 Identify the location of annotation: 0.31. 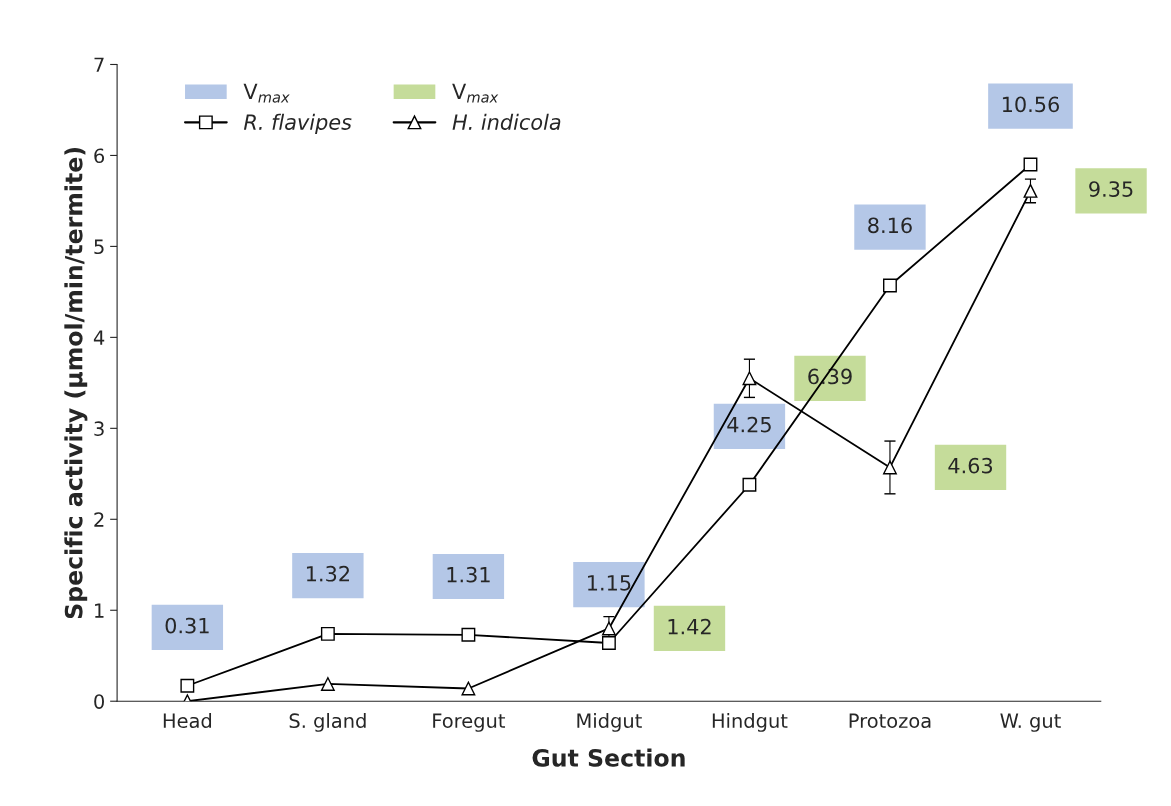
(187, 625).